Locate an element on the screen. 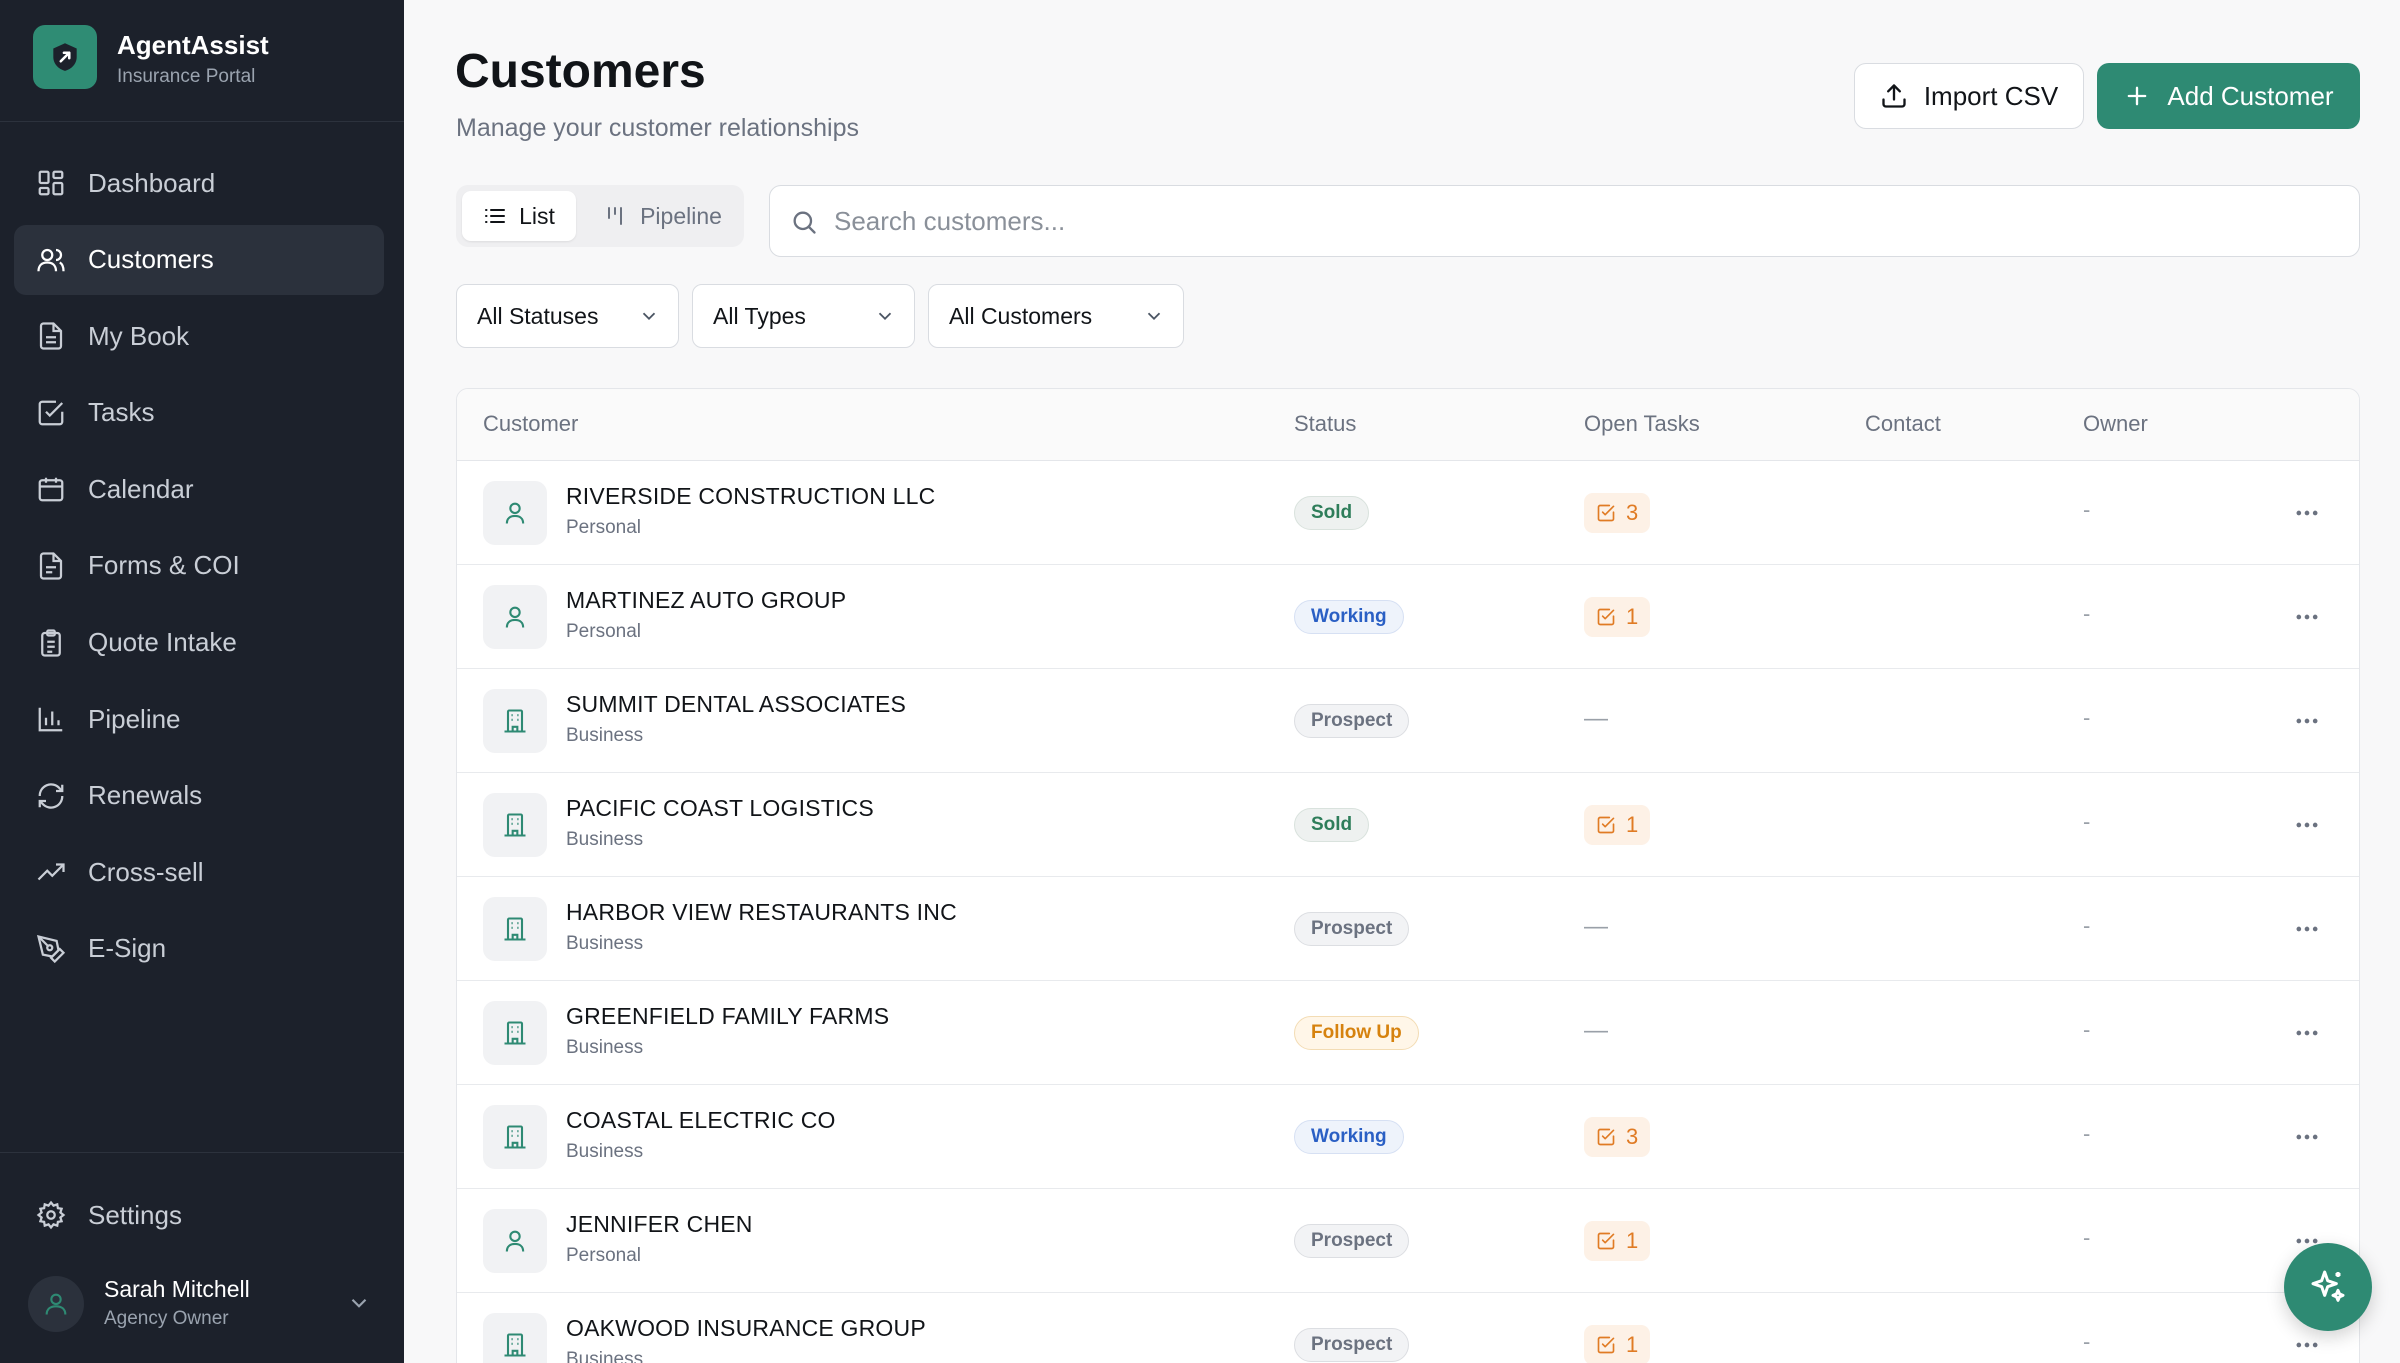  sidebar-item-pipeline: Pipeline is located at coordinates (199, 719).